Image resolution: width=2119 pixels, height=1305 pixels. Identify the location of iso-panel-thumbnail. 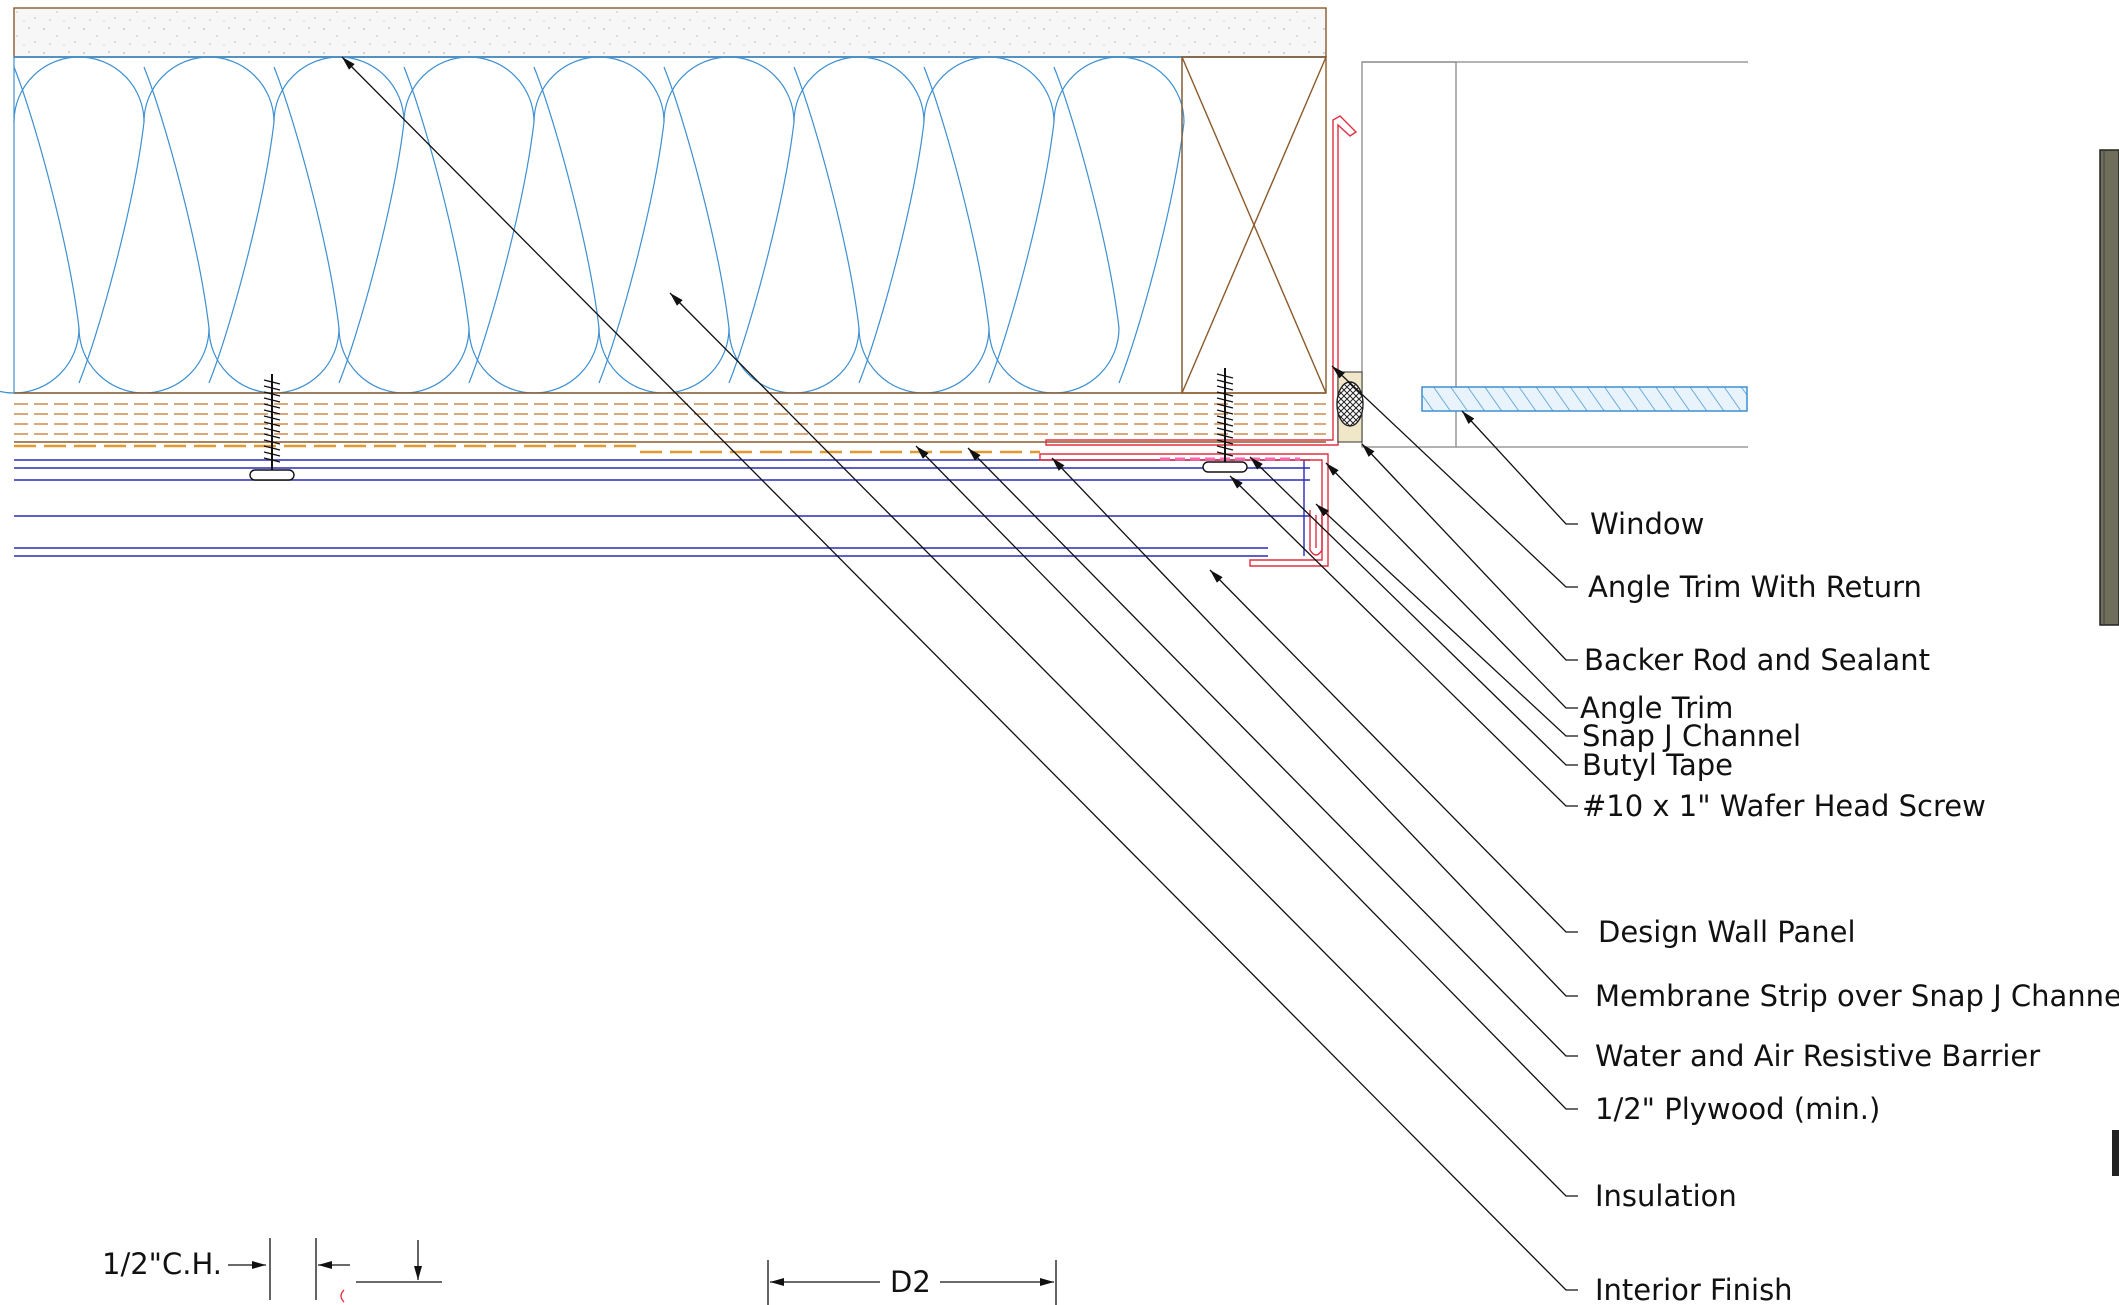
(2109, 662).